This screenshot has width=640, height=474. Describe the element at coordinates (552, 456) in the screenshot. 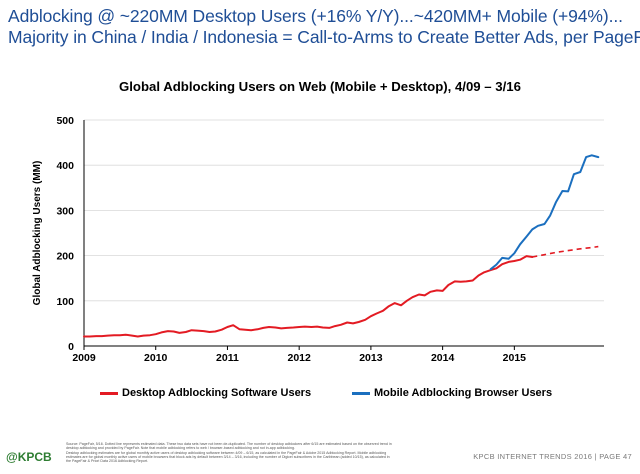

I see `footer-page-info: KPCB INTERNET TRENDS 2016 | PAGE 47` at that location.